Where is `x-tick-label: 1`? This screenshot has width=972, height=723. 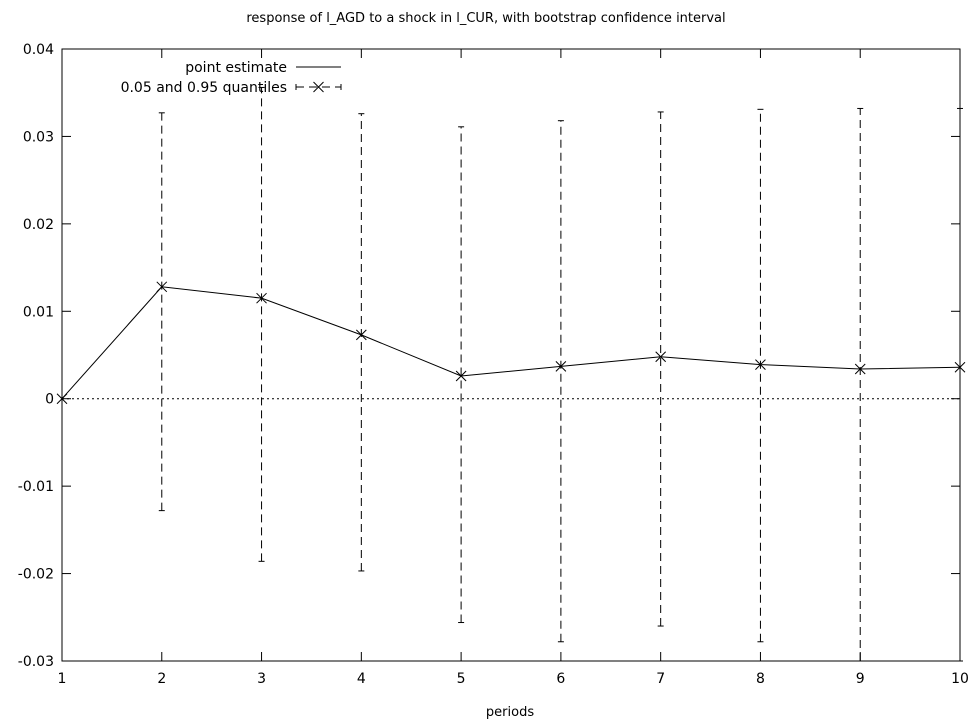
x-tick-label: 1 is located at coordinates (62, 679).